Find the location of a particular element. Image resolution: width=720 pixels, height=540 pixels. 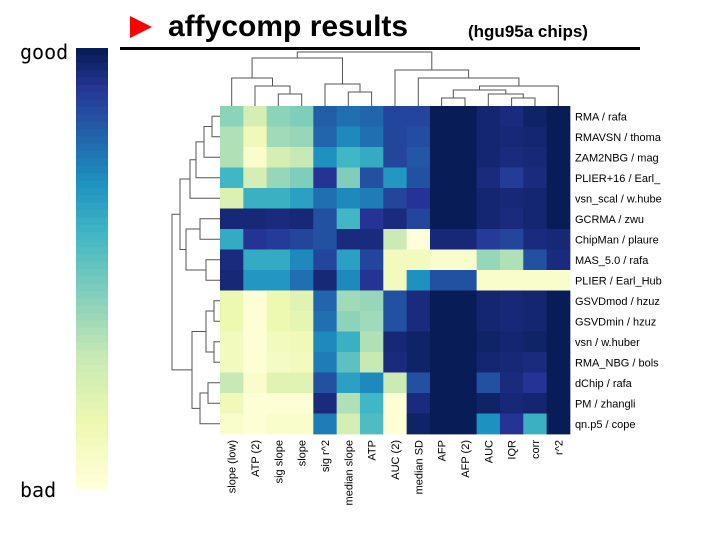

row-label: vsn / w.huber is located at coordinates (607, 343).